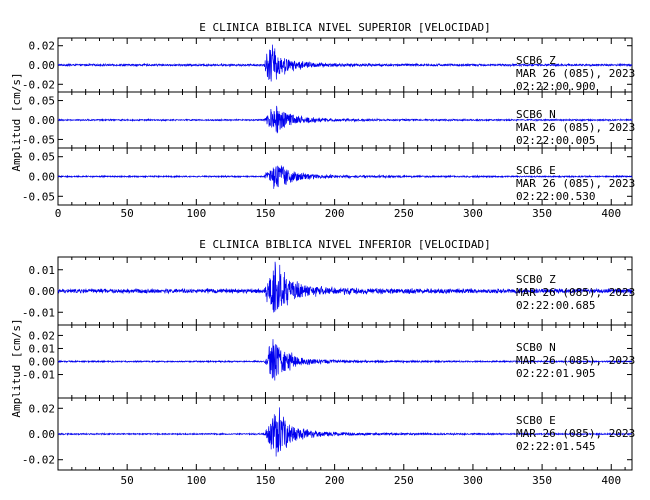 The width and height of the screenshot is (650, 500). What do you see at coordinates (555, 86) in the screenshot?
I see `trace-time-label: 02:22:00.900` at bounding box center [555, 86].